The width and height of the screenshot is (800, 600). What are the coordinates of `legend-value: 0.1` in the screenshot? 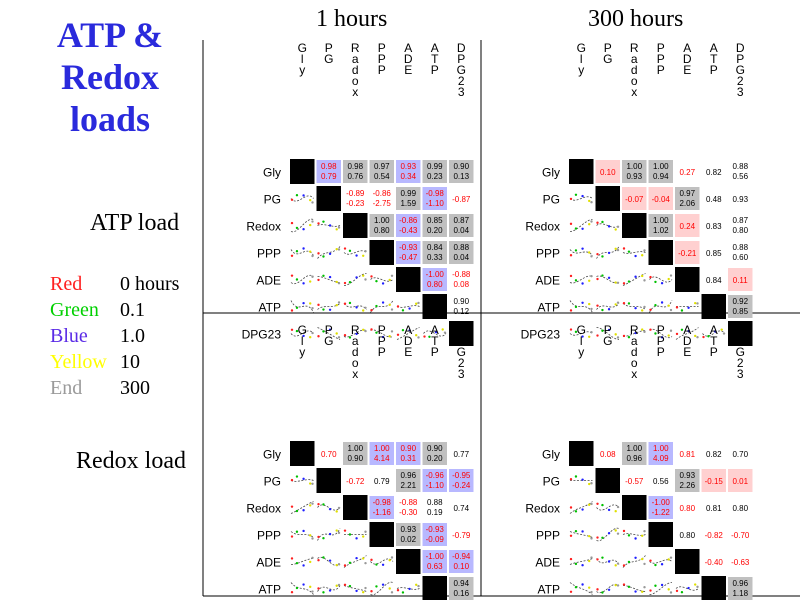 It's located at (132, 310).